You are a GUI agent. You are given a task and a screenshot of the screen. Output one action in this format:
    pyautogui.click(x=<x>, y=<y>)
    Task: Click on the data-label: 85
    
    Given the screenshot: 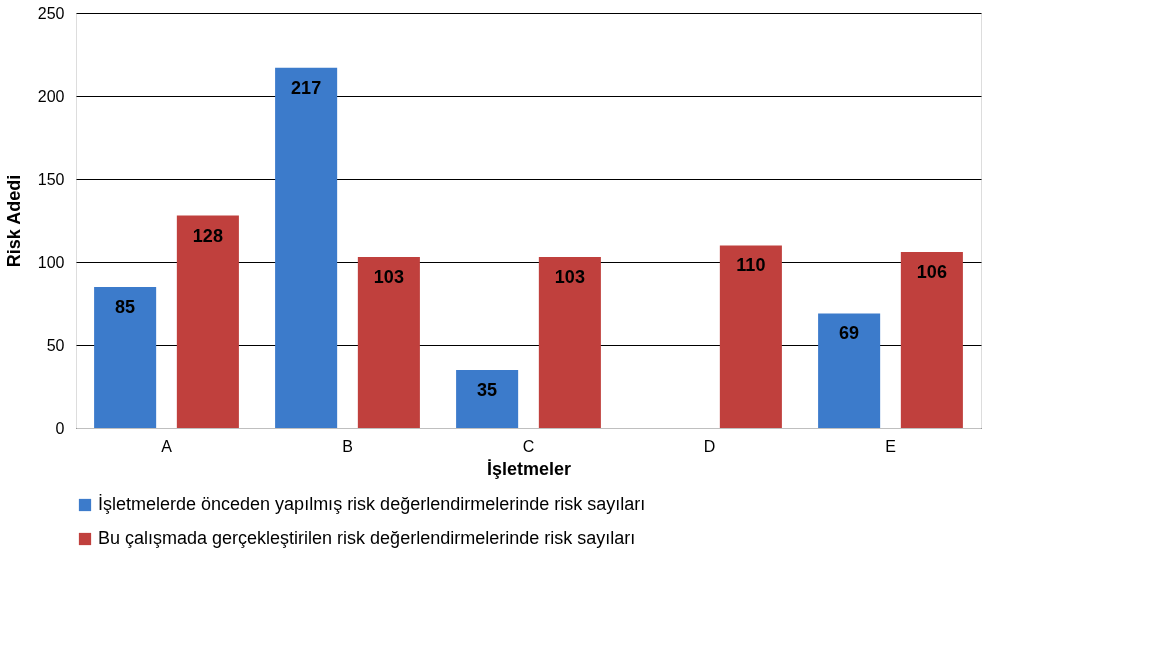 What is the action you would take?
    pyautogui.click(x=125, y=306)
    